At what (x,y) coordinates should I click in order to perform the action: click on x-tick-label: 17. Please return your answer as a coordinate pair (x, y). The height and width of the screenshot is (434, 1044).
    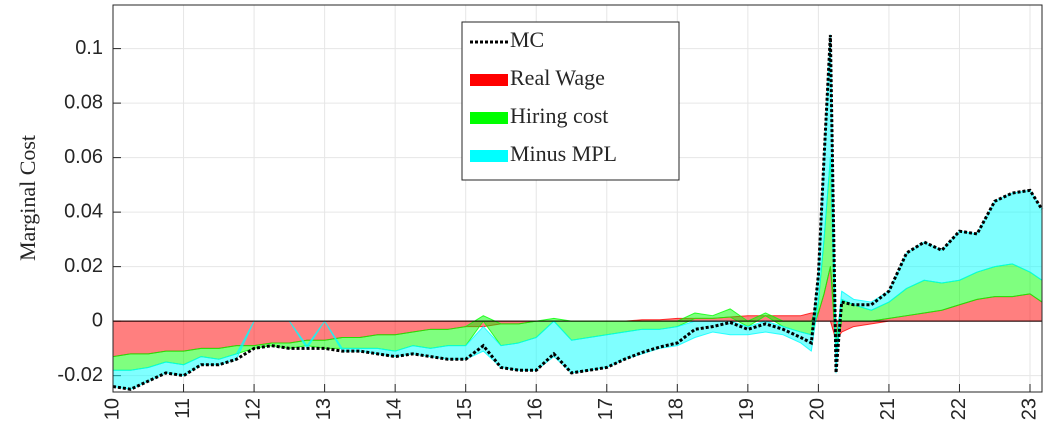
    Looking at the image, I should click on (606, 409).